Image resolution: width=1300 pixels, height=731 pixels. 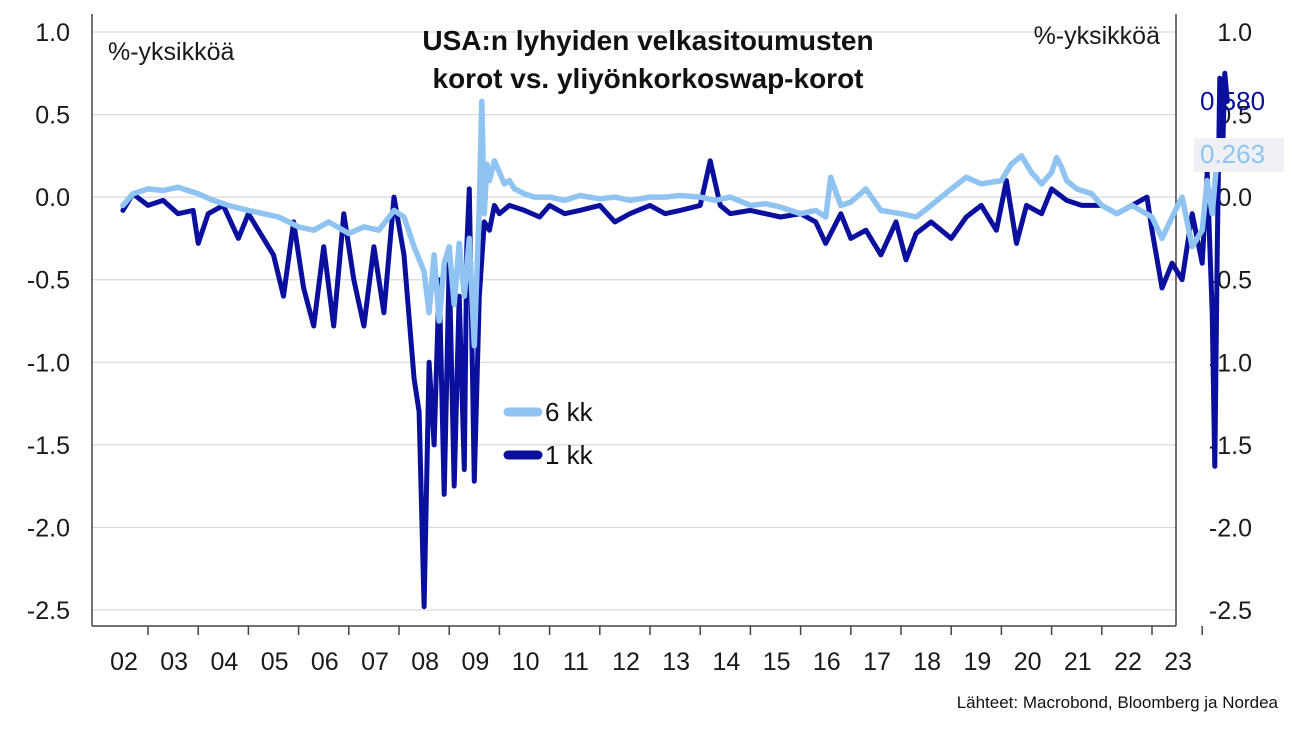 What do you see at coordinates (569, 412) in the screenshot?
I see `legend-label-6kk: 6 kk` at bounding box center [569, 412].